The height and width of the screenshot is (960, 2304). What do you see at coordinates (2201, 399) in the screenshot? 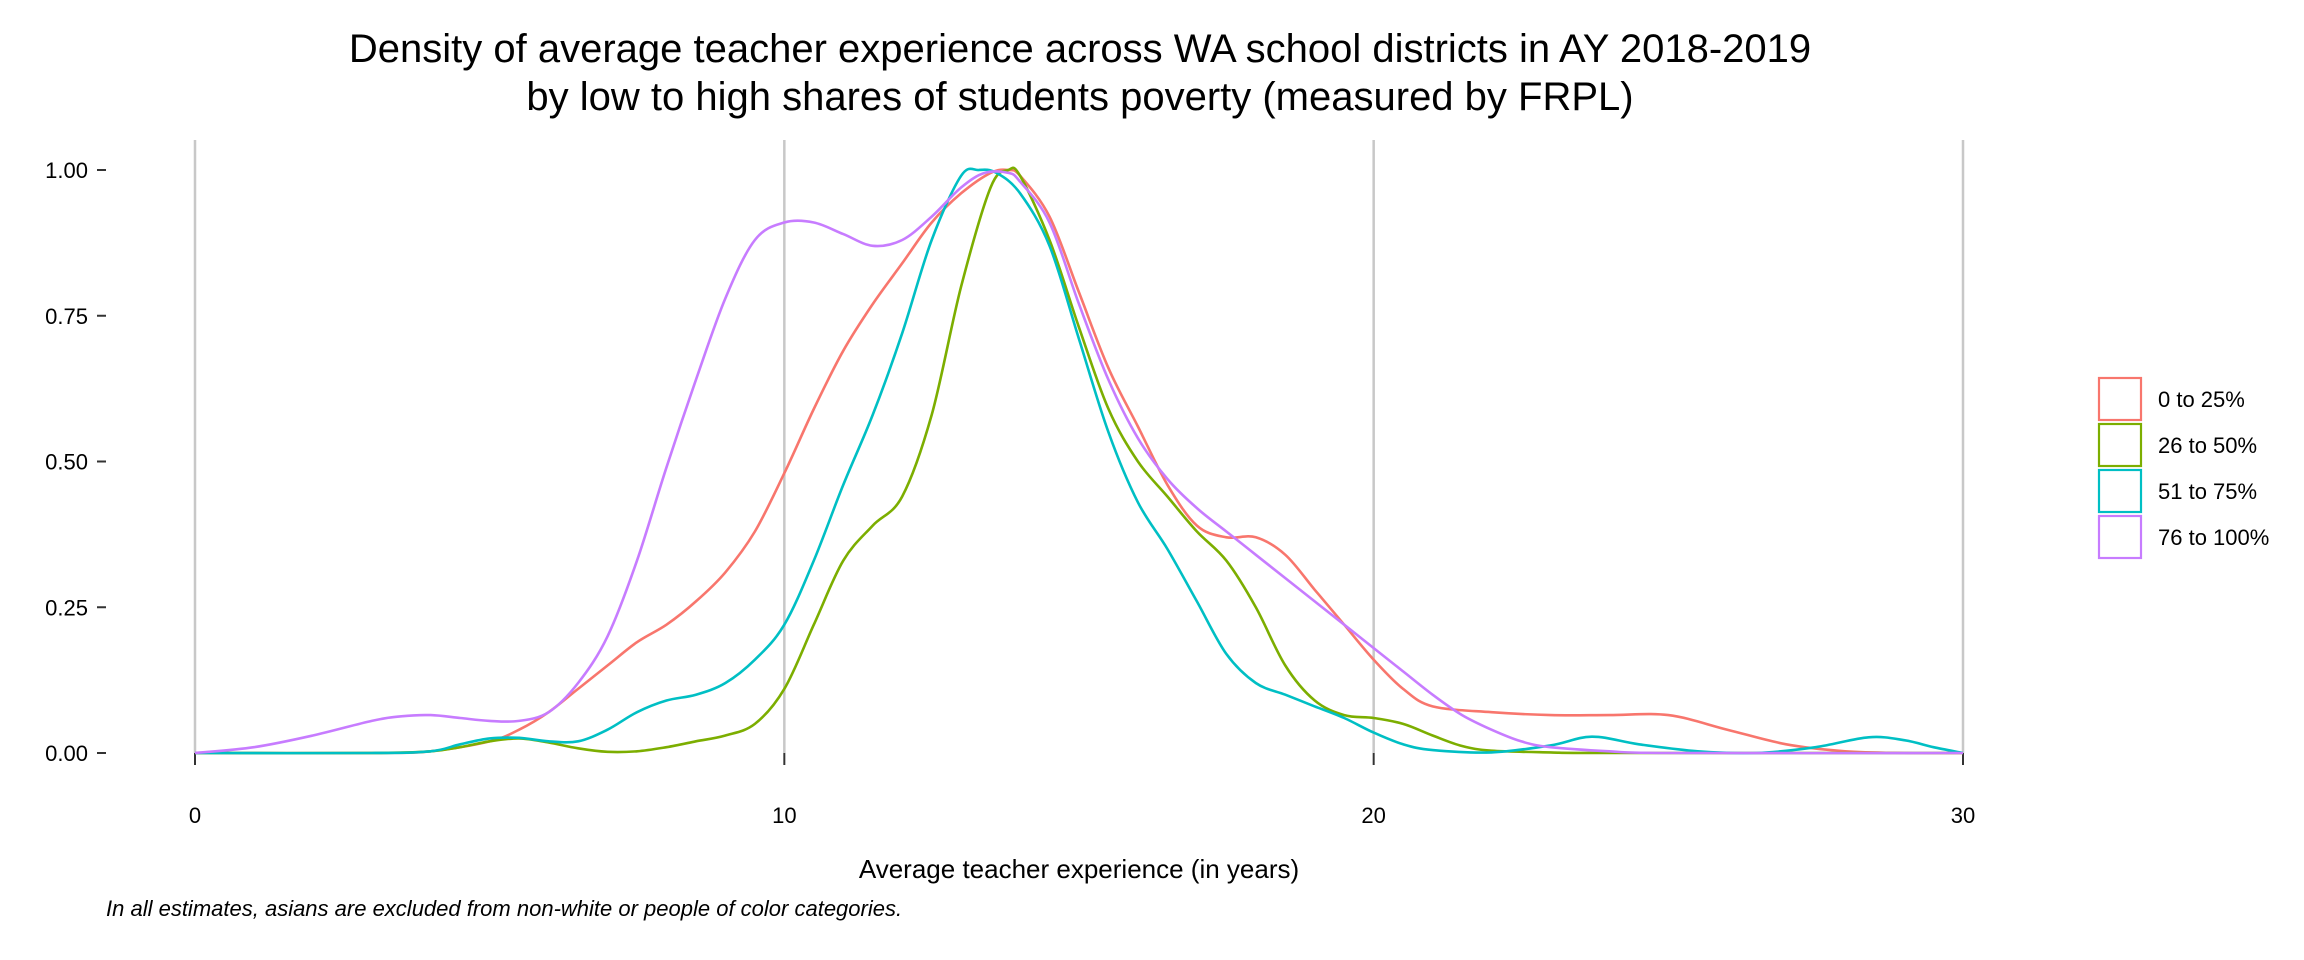
I see `legend-label-1: 0 to 25%` at bounding box center [2201, 399].